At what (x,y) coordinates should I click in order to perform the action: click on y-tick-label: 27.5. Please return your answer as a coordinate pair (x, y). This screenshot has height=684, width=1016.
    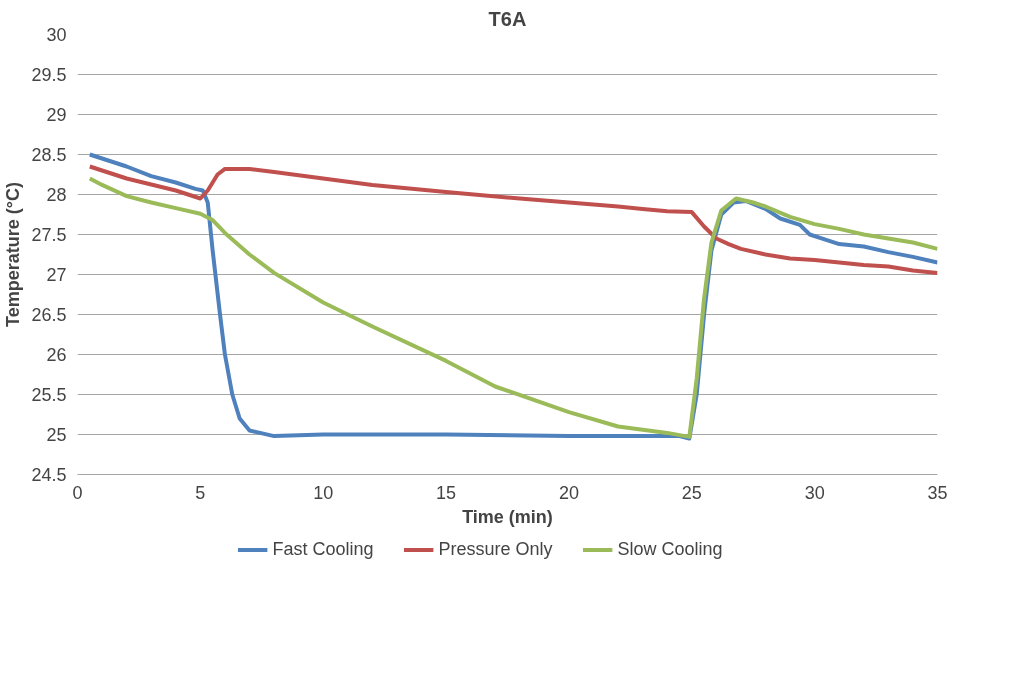
    Looking at the image, I should click on (49, 235).